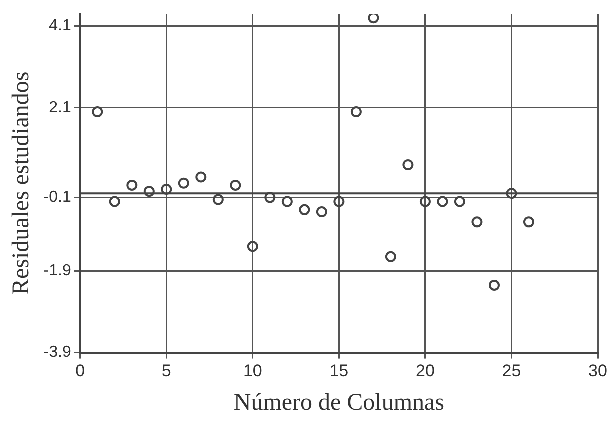  What do you see at coordinates (167, 371) in the screenshot?
I see `x-tick-label: 5` at bounding box center [167, 371].